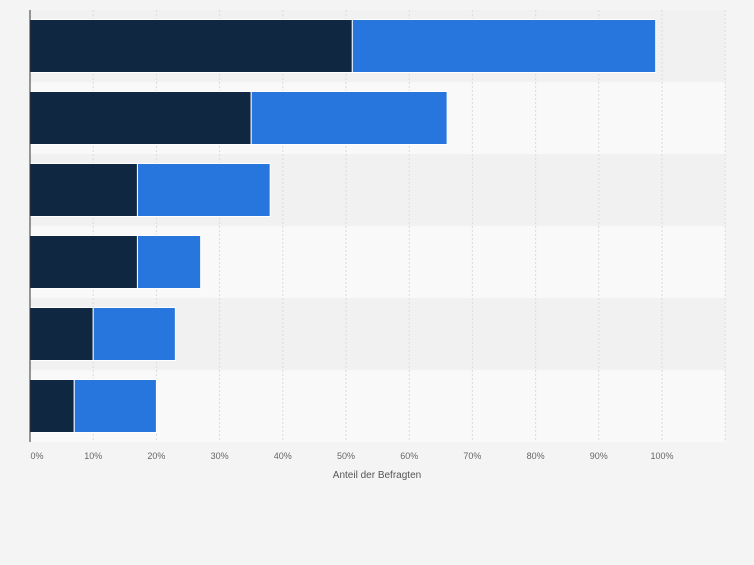  I want to click on x-tick-label: 50%, so click(346, 456).